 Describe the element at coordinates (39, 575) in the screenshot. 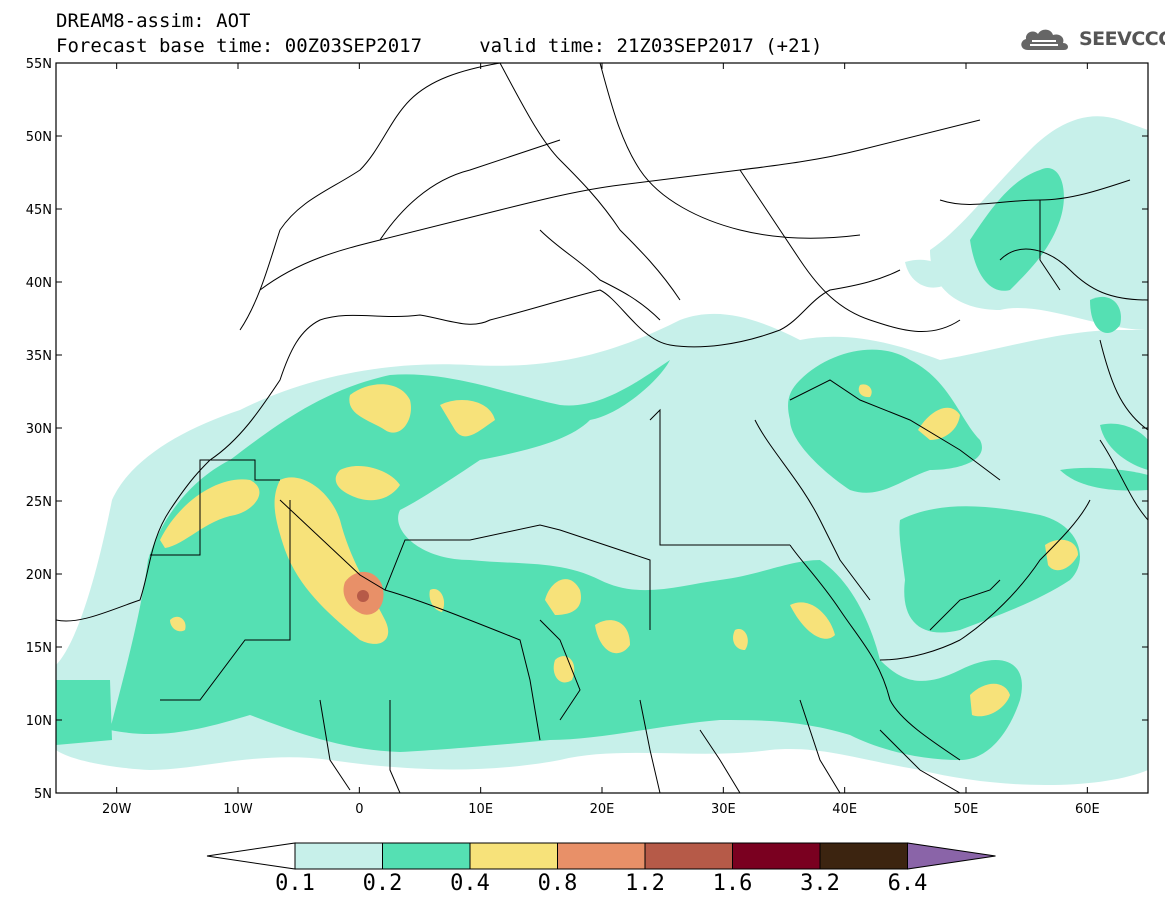

I see `lat-tick-label: 20N` at that location.